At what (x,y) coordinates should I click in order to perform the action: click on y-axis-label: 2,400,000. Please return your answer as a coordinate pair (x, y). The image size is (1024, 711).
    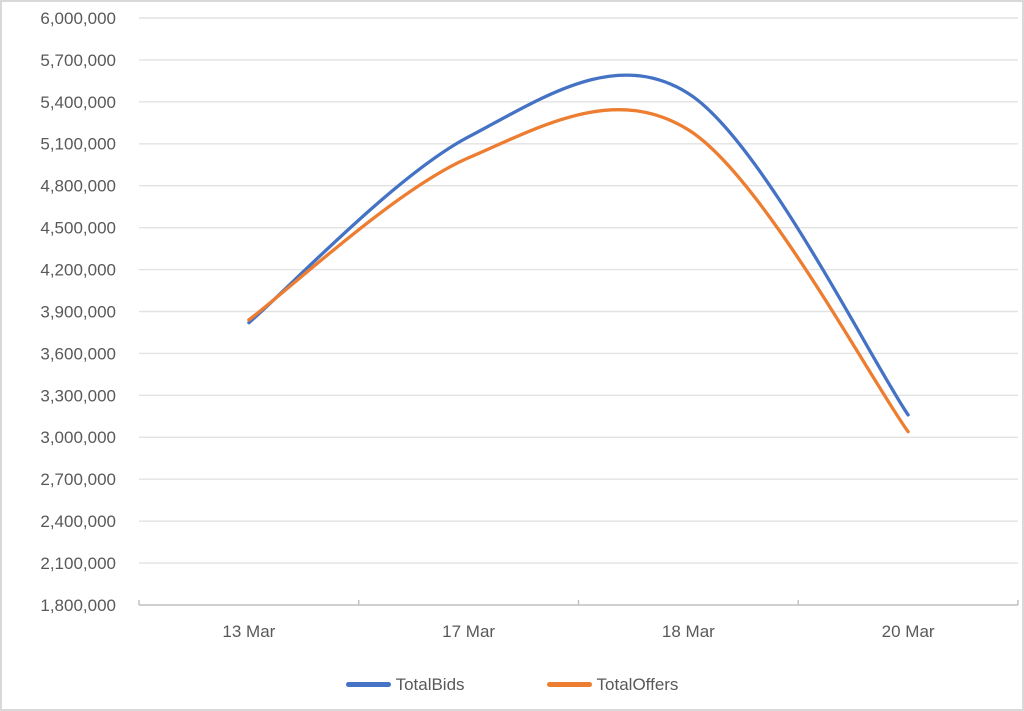
    Looking at the image, I should click on (78, 521).